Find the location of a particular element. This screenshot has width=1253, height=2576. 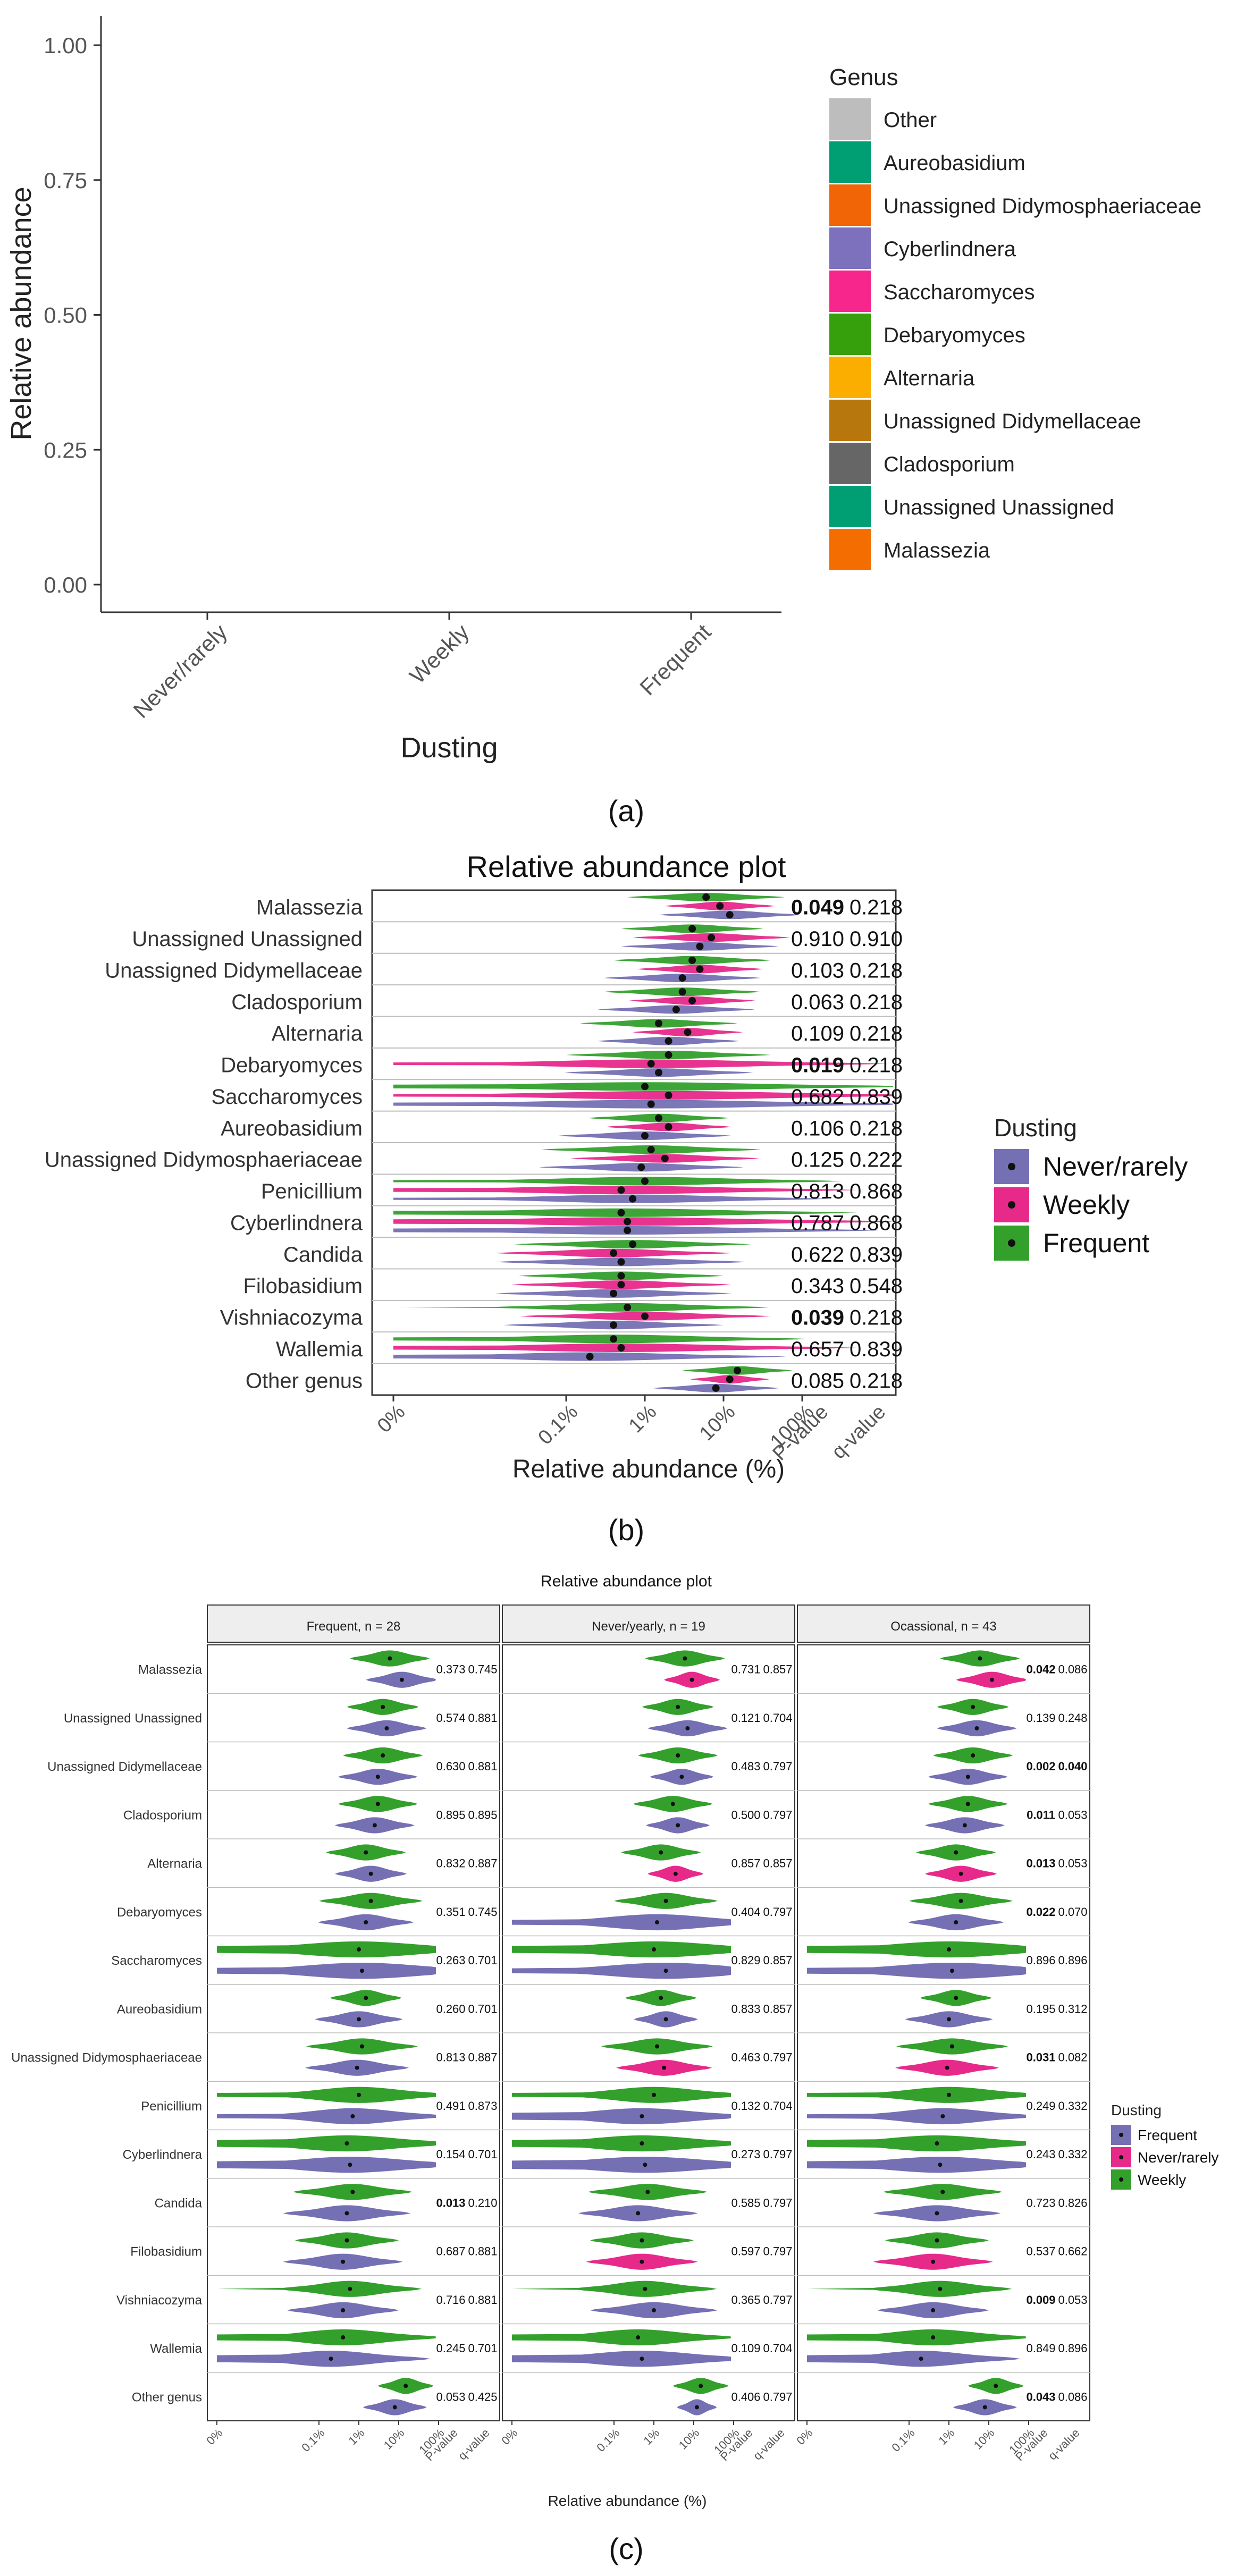

median-point-alternaria-frequent is located at coordinates (659, 1023).